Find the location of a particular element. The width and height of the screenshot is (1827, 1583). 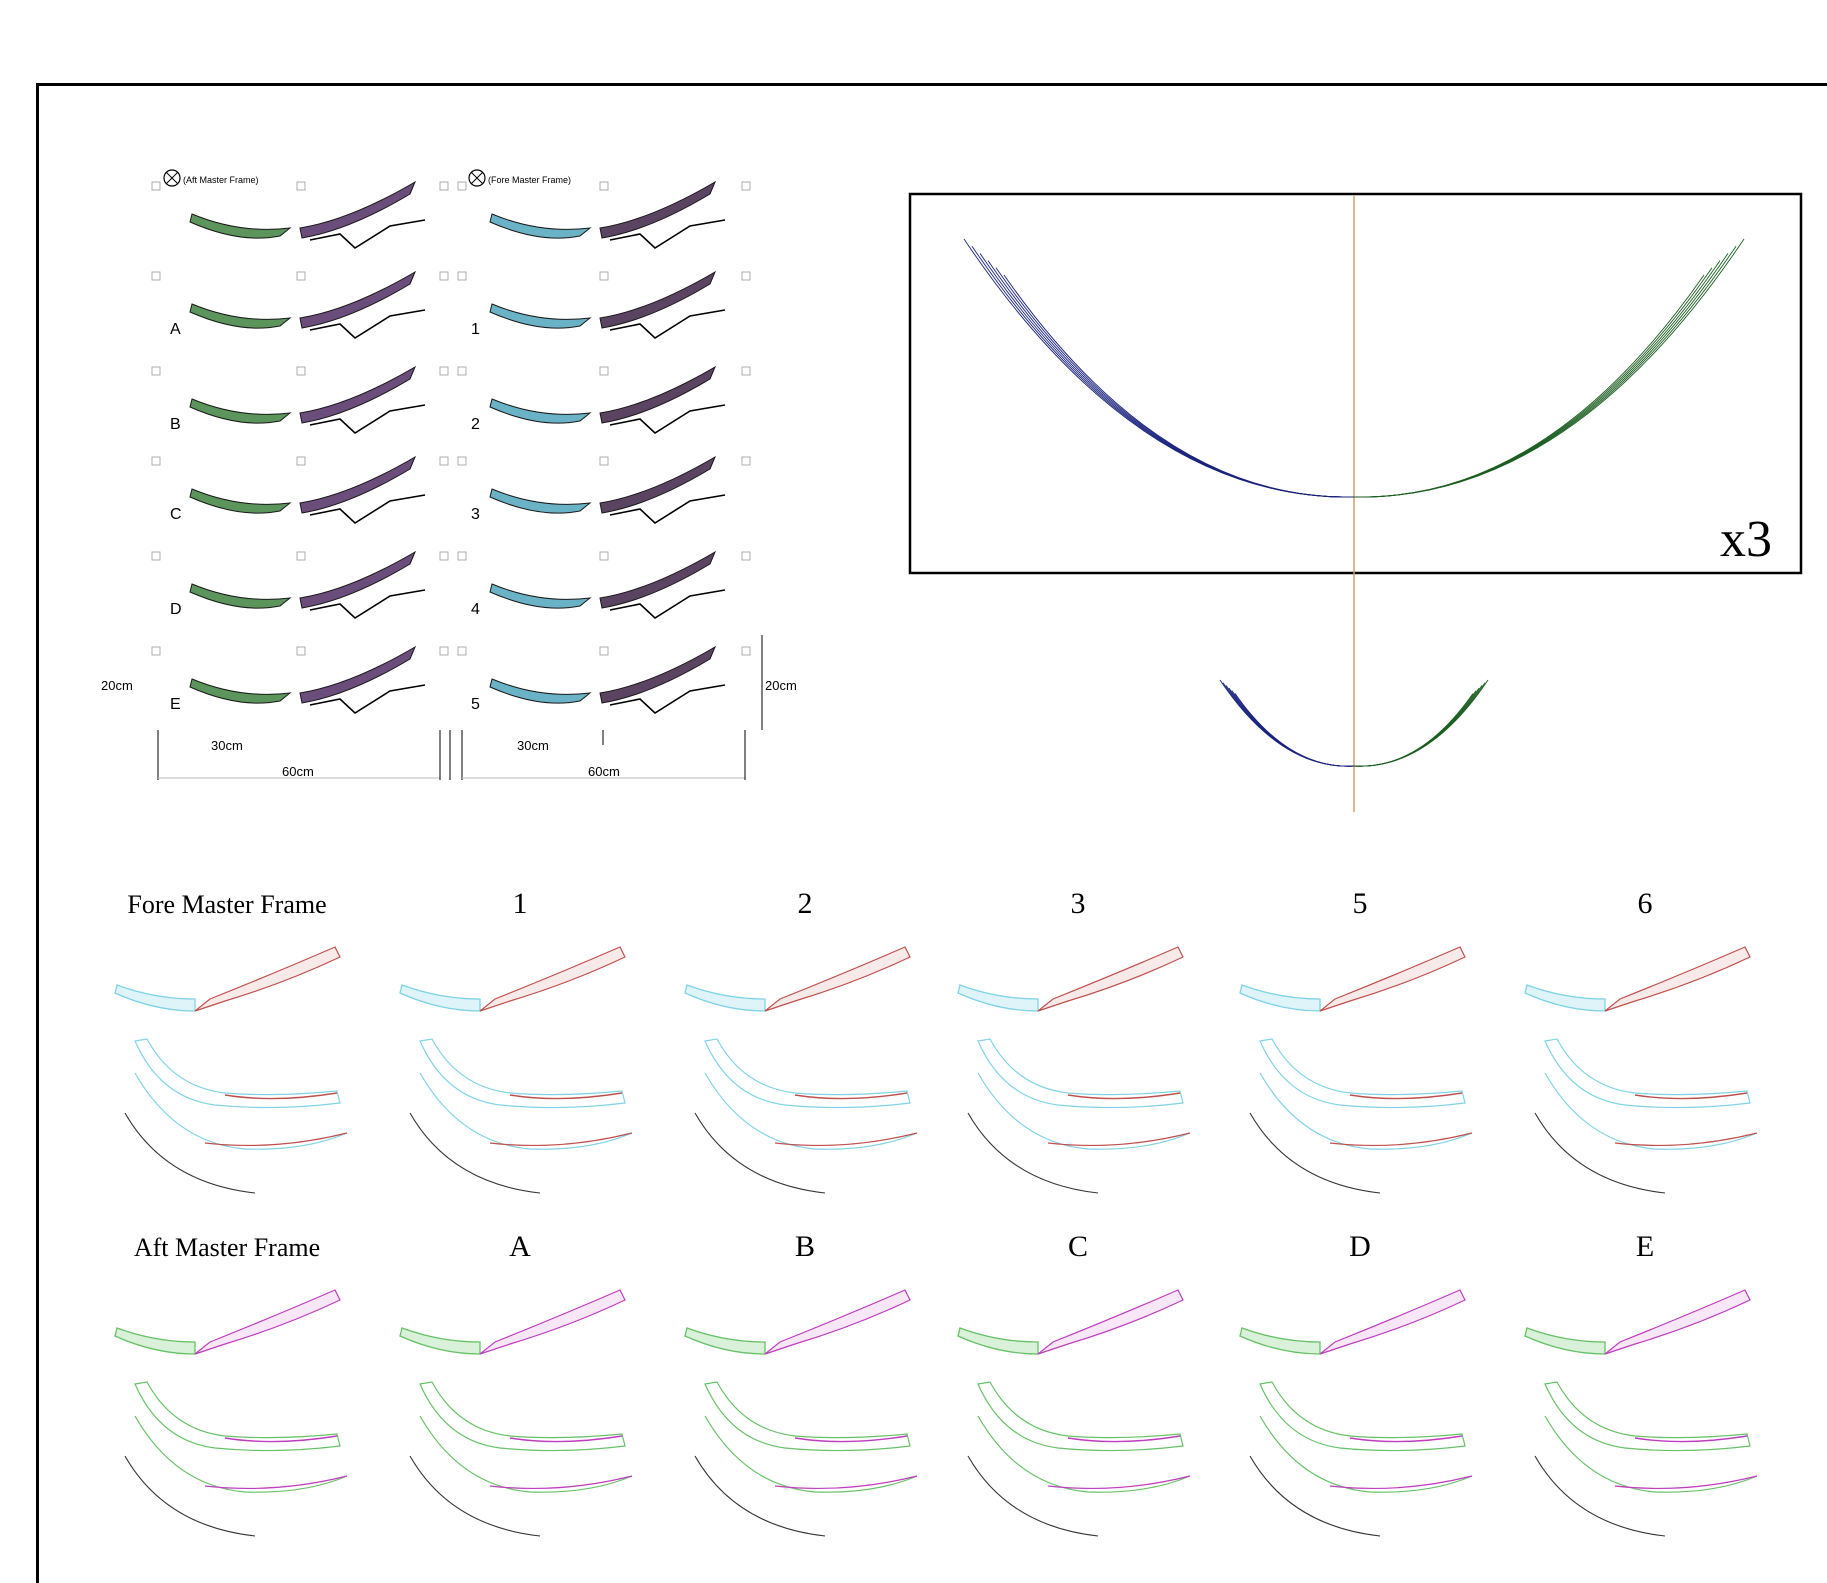

survey-row-label: D is located at coordinates (176, 609).